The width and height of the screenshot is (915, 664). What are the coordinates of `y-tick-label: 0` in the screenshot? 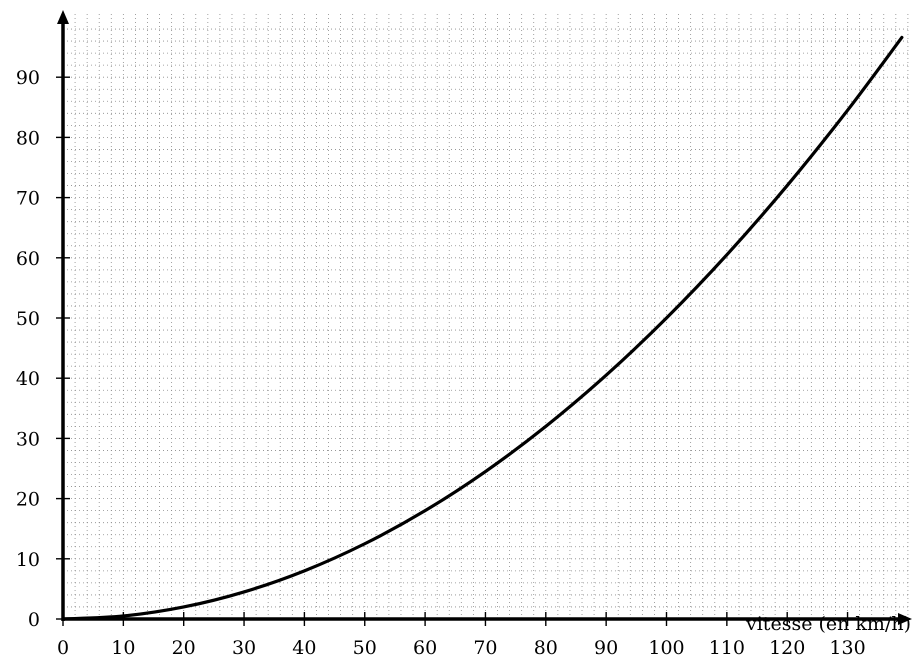 It's located at (34, 620).